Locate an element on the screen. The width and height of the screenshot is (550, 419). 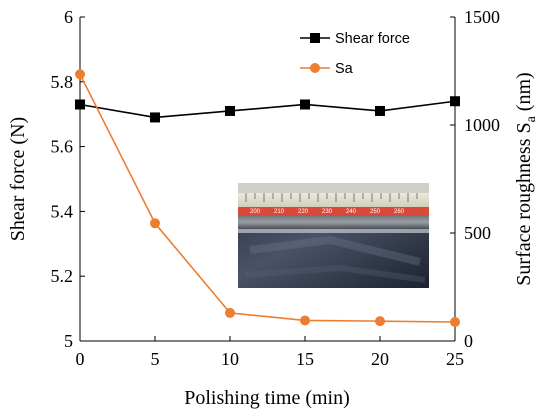
inset-photo: 200 210 220 230 240 250 260 is located at coordinates (333, 235).